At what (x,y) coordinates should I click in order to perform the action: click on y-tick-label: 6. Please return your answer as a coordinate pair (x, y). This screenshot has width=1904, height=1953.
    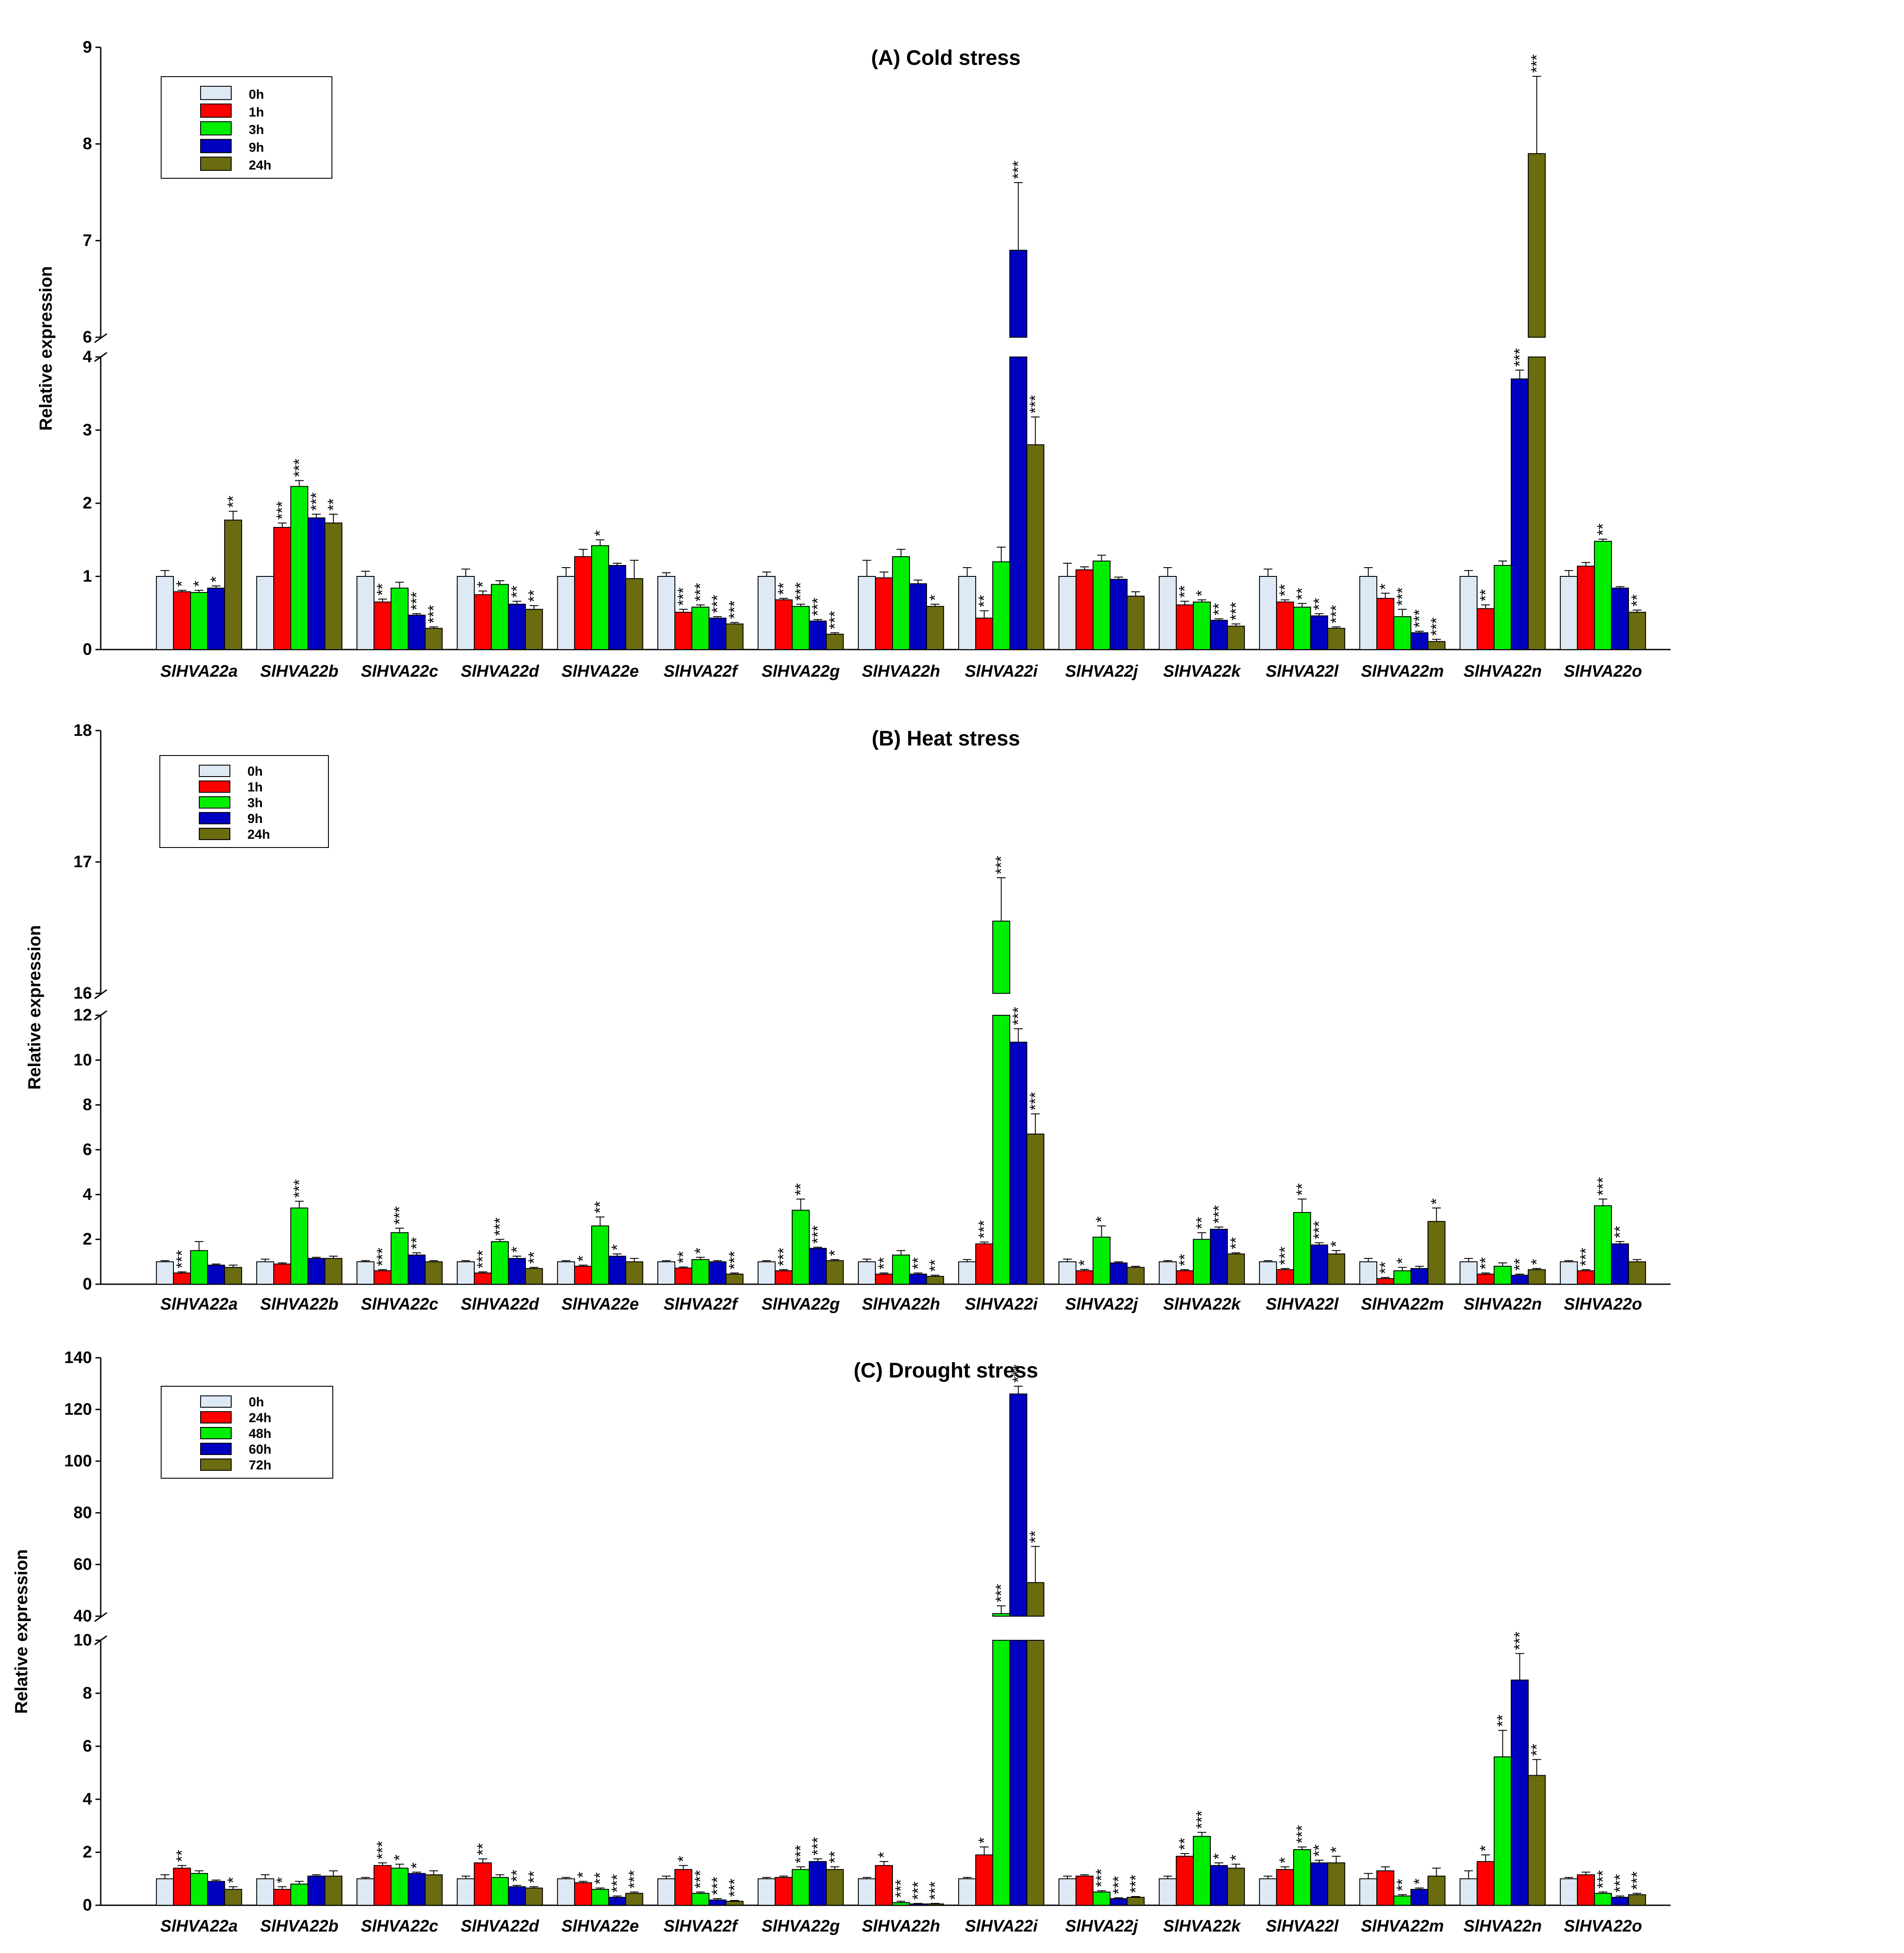
    Looking at the image, I should click on (87, 1746).